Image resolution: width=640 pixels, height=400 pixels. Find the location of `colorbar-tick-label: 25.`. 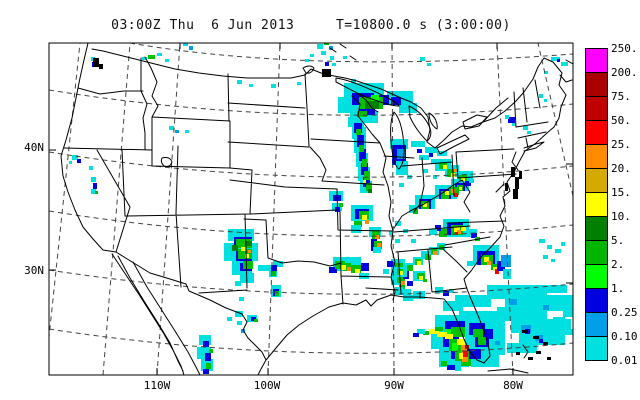

colorbar-tick-label: 25. is located at coordinates (621, 144).